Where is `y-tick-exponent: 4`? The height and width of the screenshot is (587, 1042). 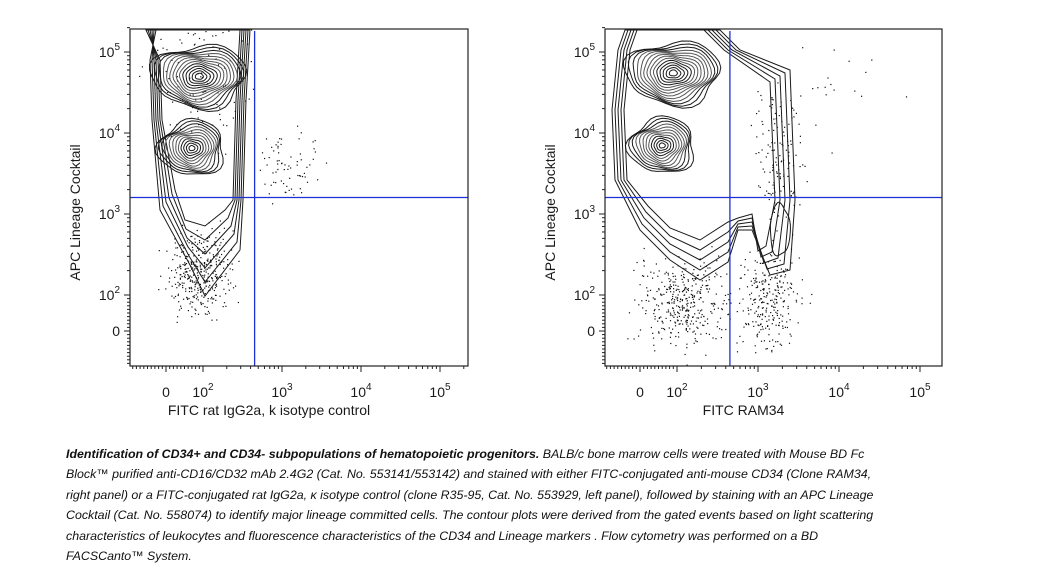 y-tick-exponent: 4 is located at coordinates (117, 128).